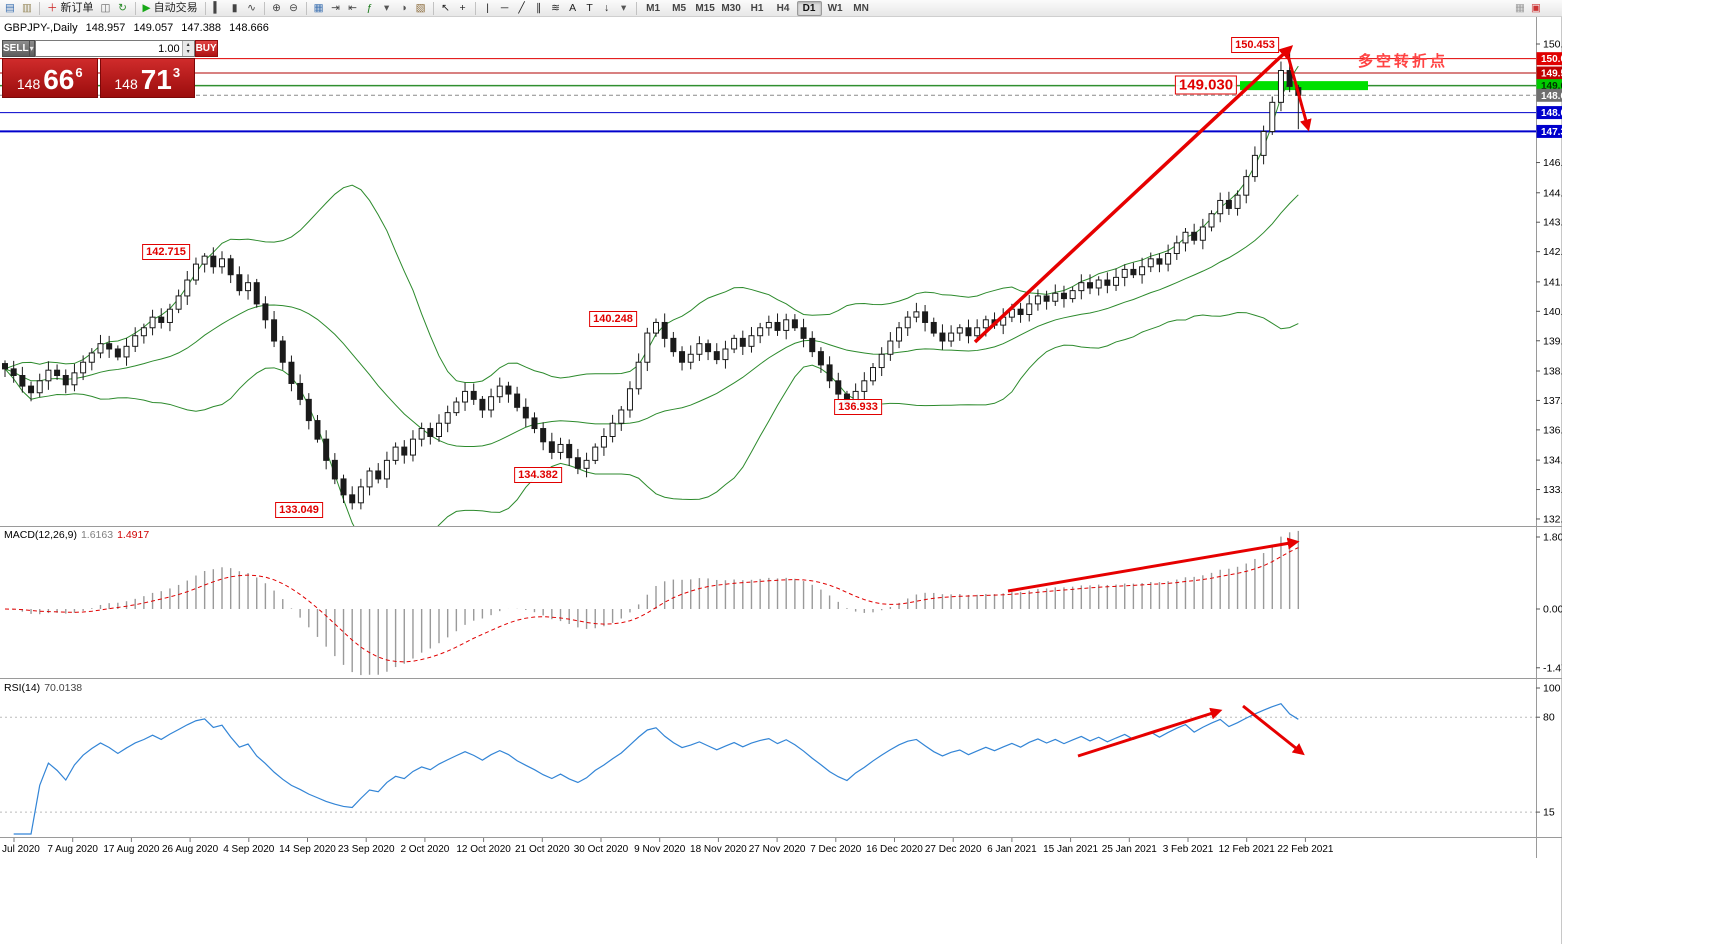 This screenshot has height=944, width=1729. I want to click on timeframe-m5-button: M5, so click(679, 8).